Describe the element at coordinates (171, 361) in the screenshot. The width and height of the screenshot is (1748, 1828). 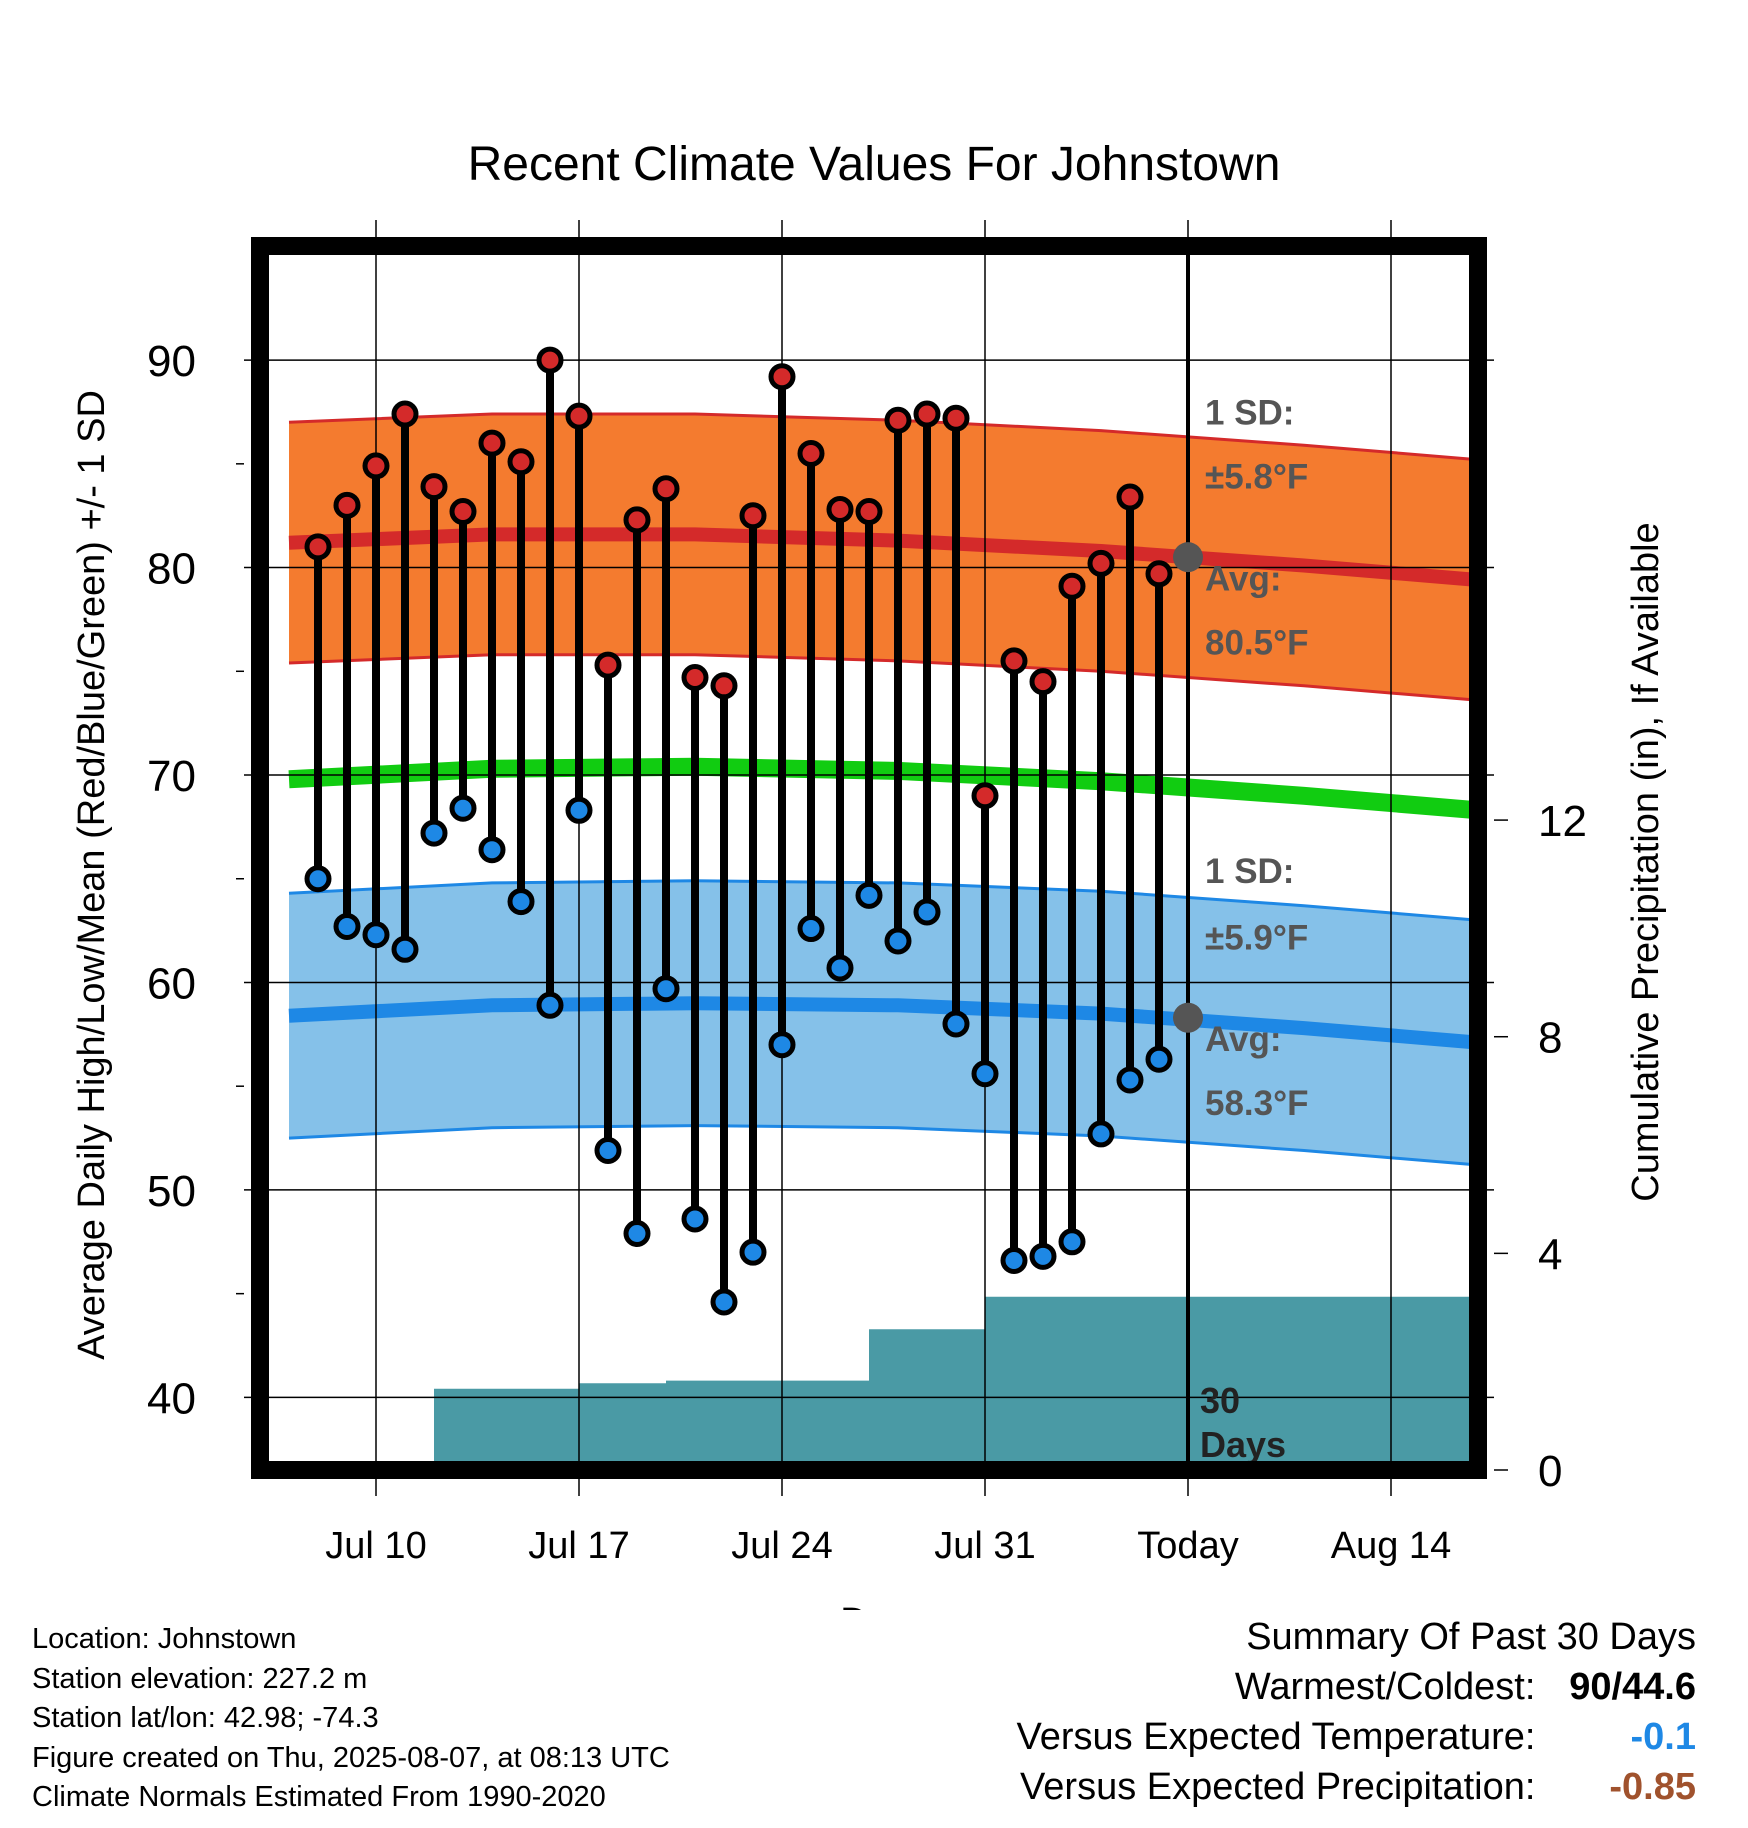
I see `y-tick-label-90: 90` at that location.